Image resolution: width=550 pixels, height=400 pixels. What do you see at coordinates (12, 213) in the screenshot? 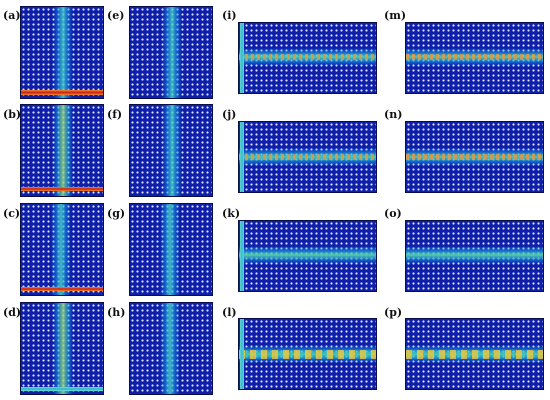
I see `panel-label-c: (c)` at bounding box center [12, 213].